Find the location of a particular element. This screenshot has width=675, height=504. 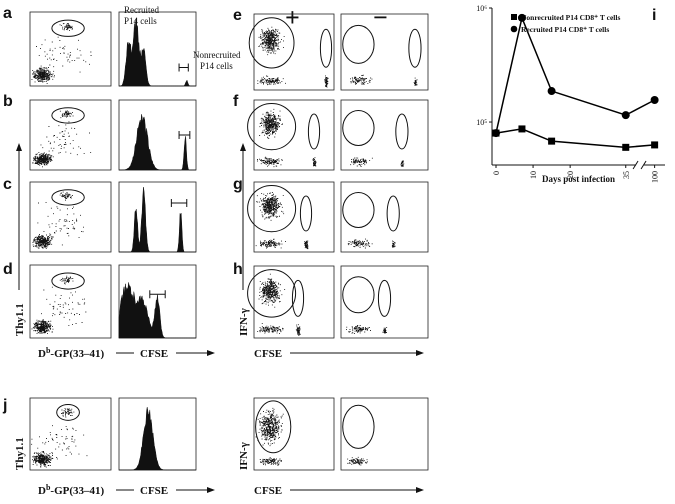

axis-break is located at coordinates (639, 165).